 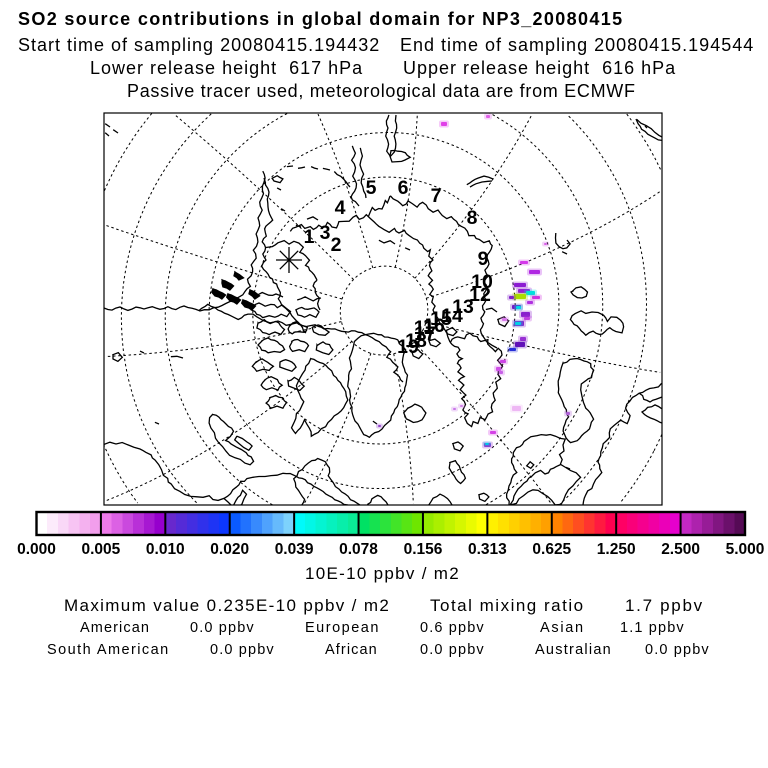 What do you see at coordinates (487, 549) in the screenshot?
I see `svg-text: 0.313` at bounding box center [487, 549].